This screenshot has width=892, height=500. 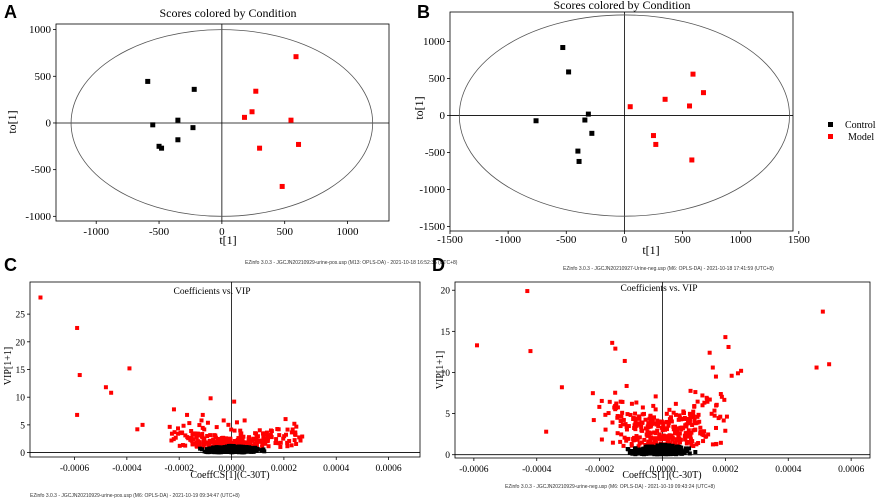 I want to click on x-tick-label: -0.0004, so click(x=537, y=470).